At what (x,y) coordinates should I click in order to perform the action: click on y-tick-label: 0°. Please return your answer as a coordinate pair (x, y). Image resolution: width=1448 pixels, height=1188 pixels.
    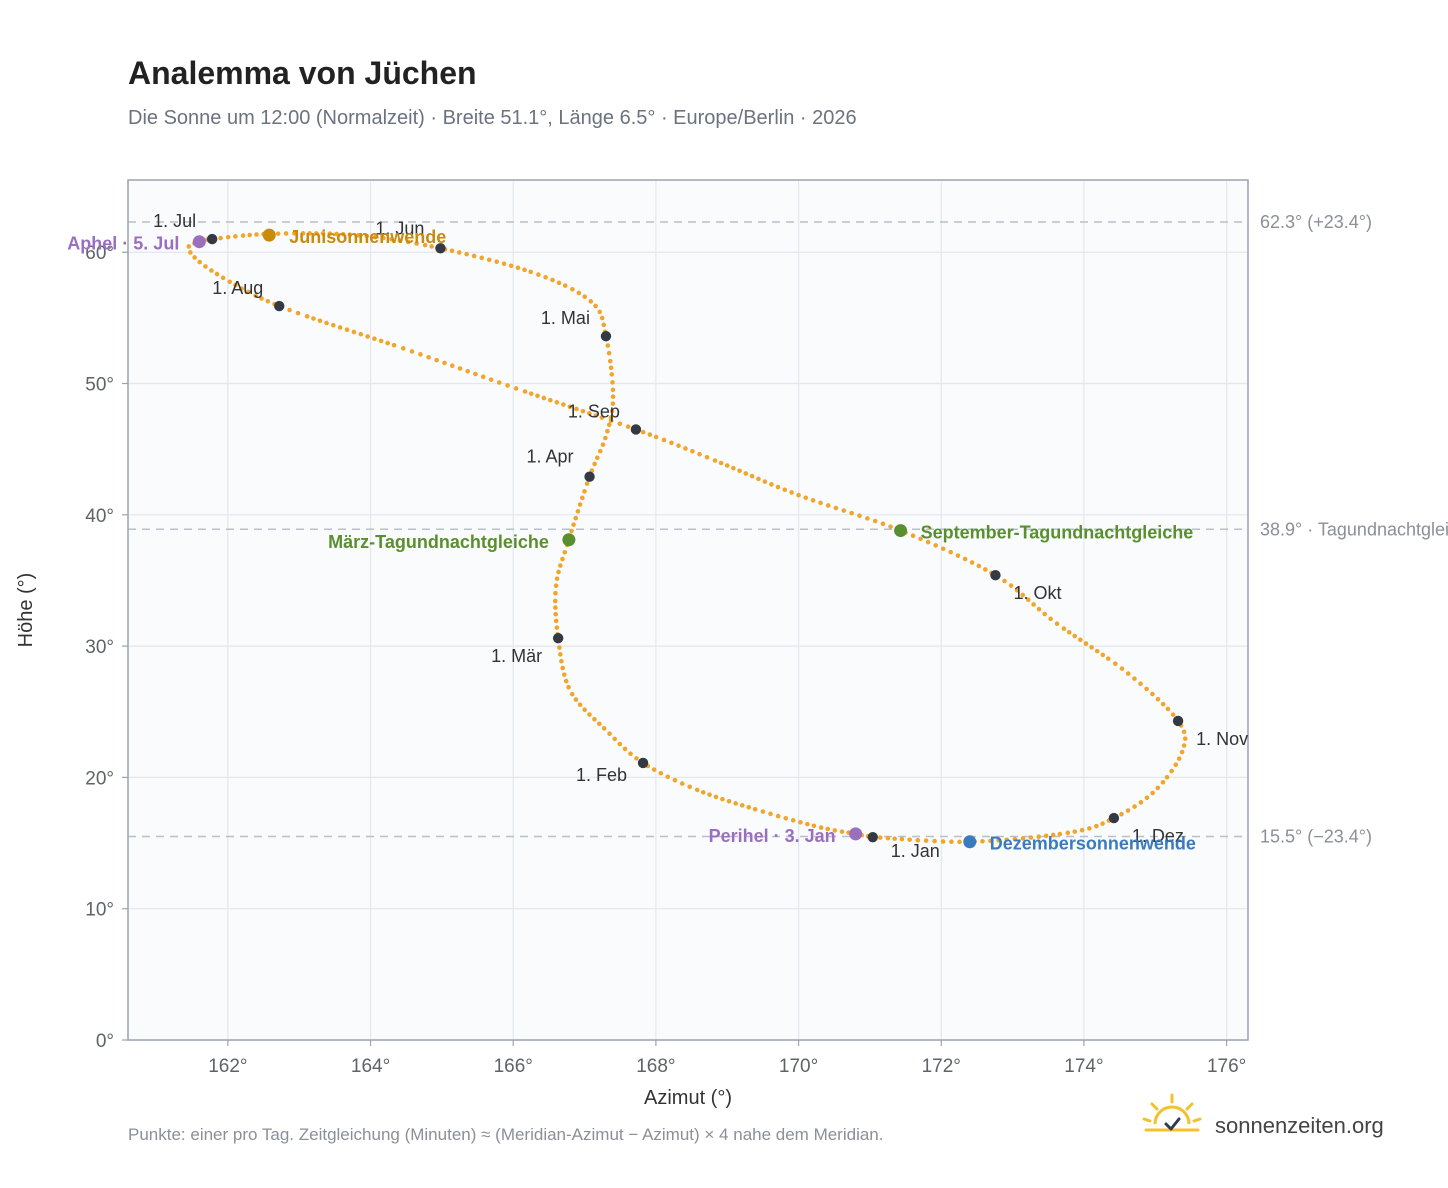
    Looking at the image, I should click on (105, 1041).